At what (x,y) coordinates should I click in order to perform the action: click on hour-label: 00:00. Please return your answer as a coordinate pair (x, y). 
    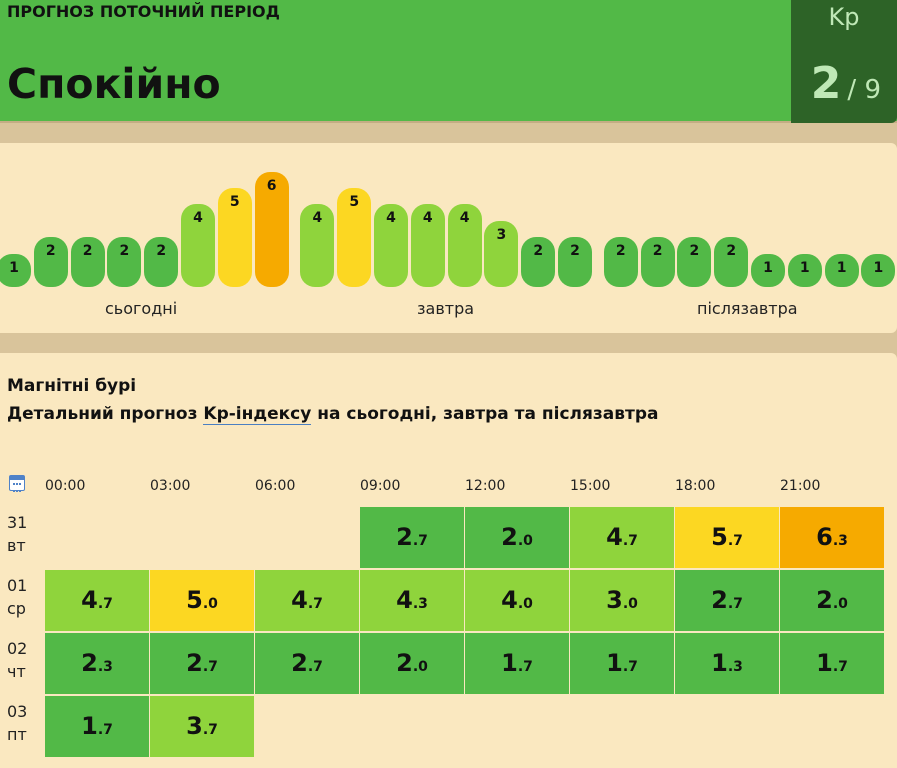
    Looking at the image, I should click on (65, 486).